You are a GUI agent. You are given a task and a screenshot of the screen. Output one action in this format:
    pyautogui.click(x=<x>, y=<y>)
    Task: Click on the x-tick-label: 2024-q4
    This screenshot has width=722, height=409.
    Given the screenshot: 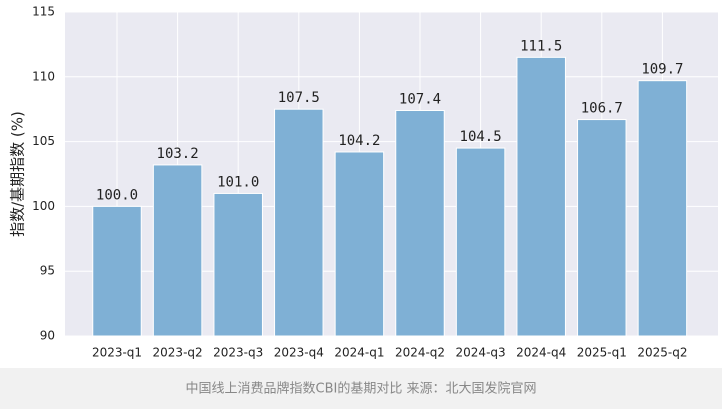 What is the action you would take?
    pyautogui.click(x=541, y=353)
    